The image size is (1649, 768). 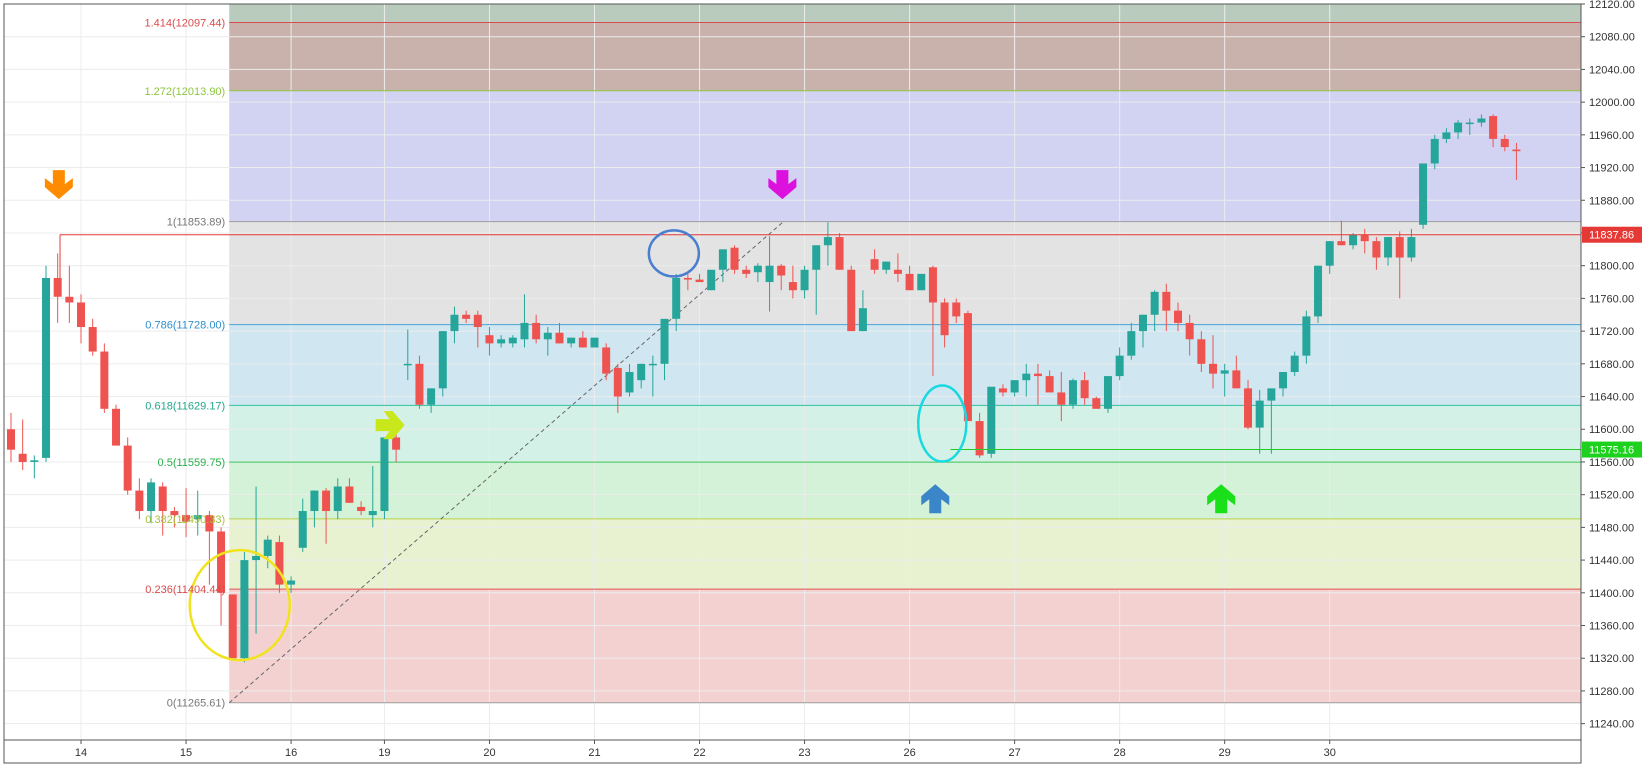 I want to click on price-tick-label: 11320.00, so click(x=1611, y=659).